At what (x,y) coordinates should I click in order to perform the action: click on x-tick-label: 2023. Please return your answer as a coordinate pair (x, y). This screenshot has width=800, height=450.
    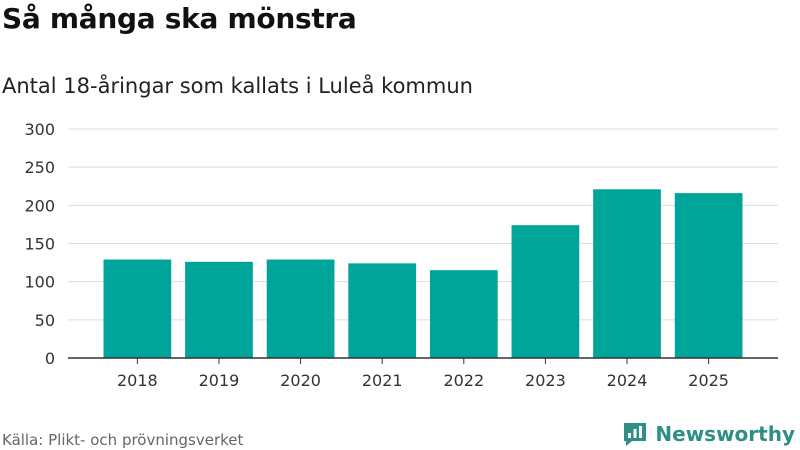
    Looking at the image, I should click on (545, 380).